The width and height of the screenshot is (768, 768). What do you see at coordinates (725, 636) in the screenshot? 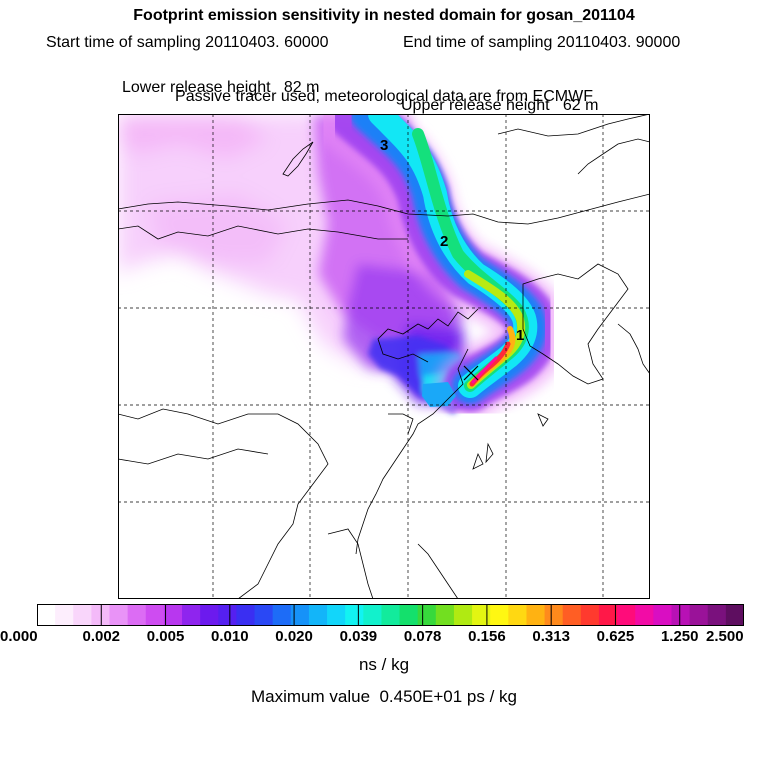
I see `colorbar-tick-label: 2.500` at bounding box center [725, 636].